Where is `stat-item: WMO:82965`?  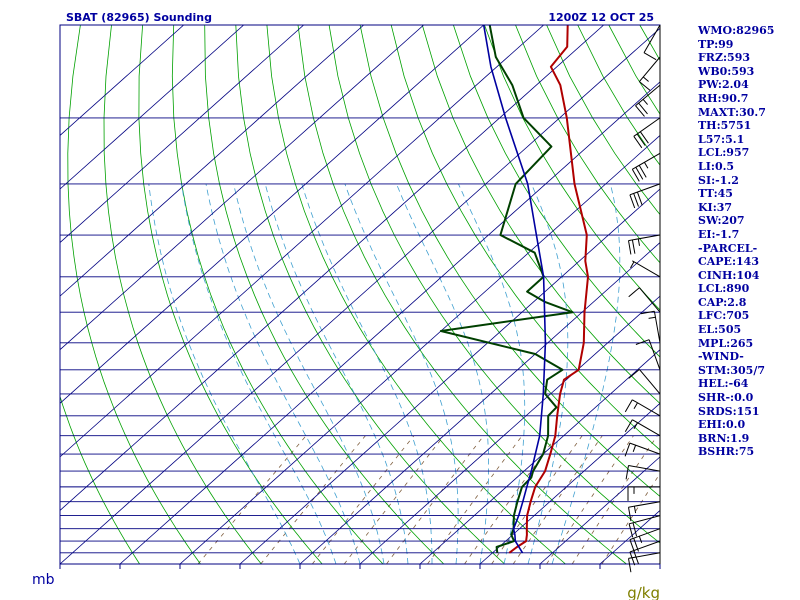
stat-item: WMO:82965 is located at coordinates (736, 30).